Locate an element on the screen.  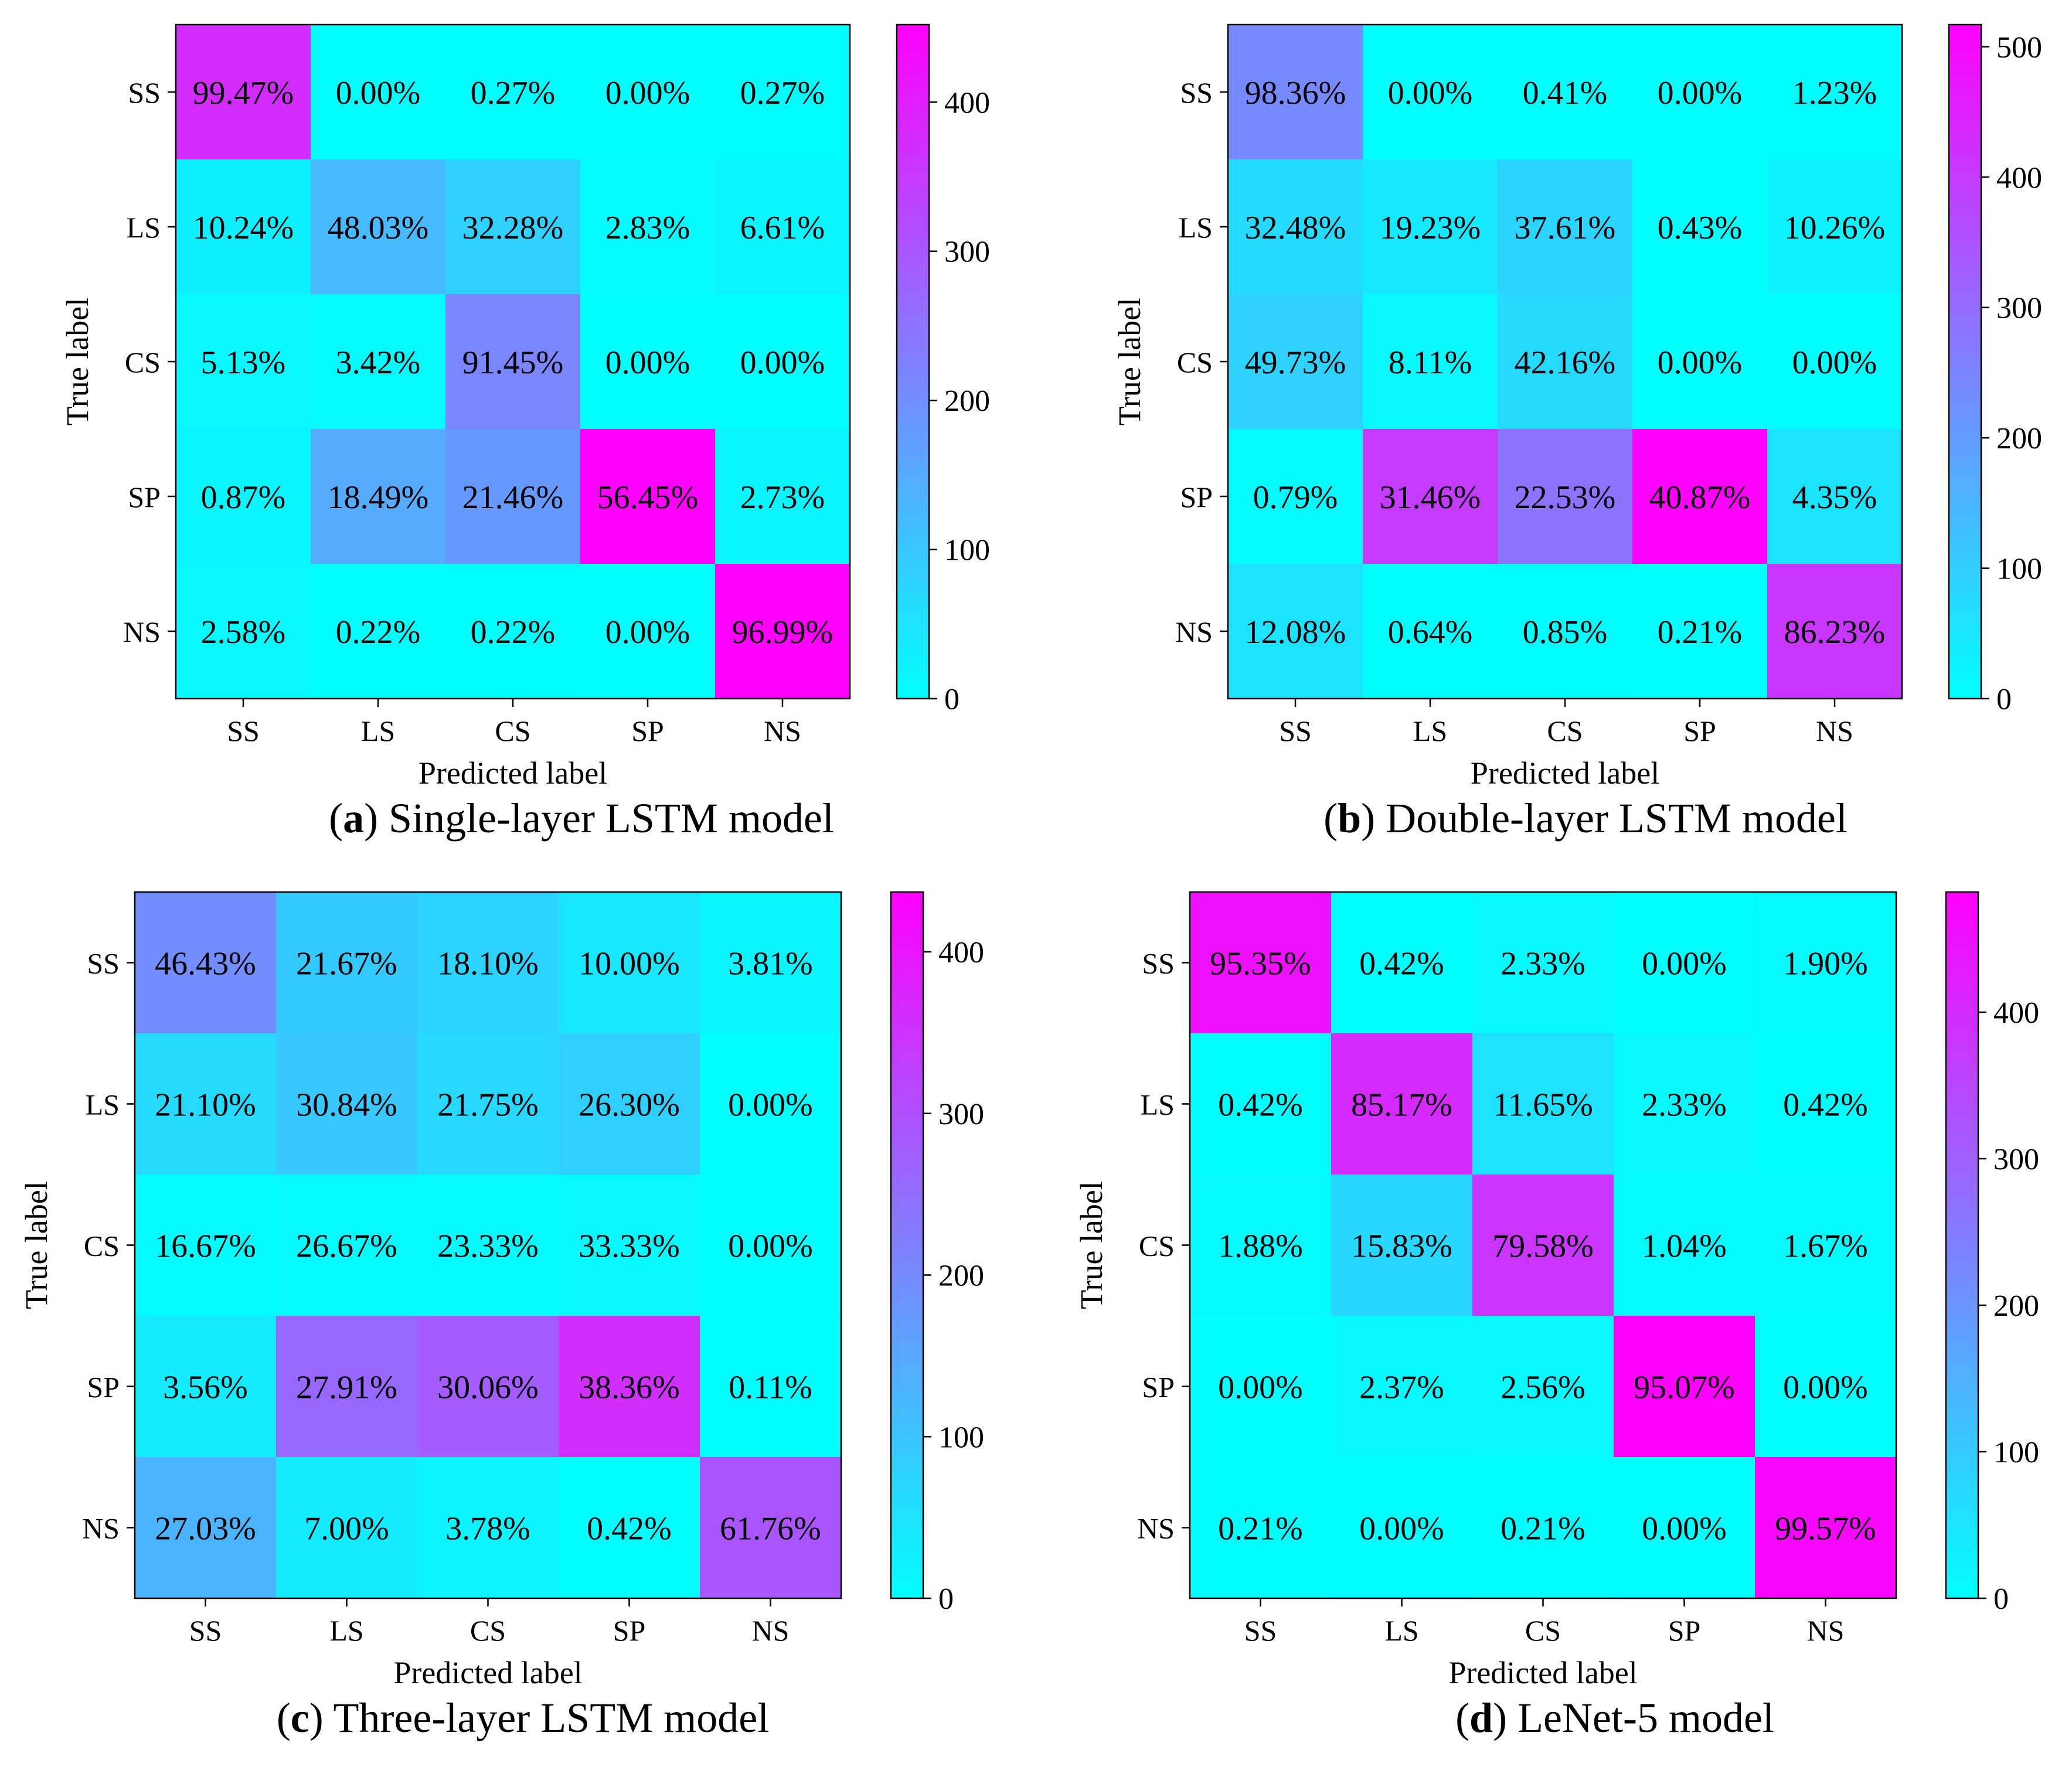
cell-value-label: 95.35% is located at coordinates (1260, 964).